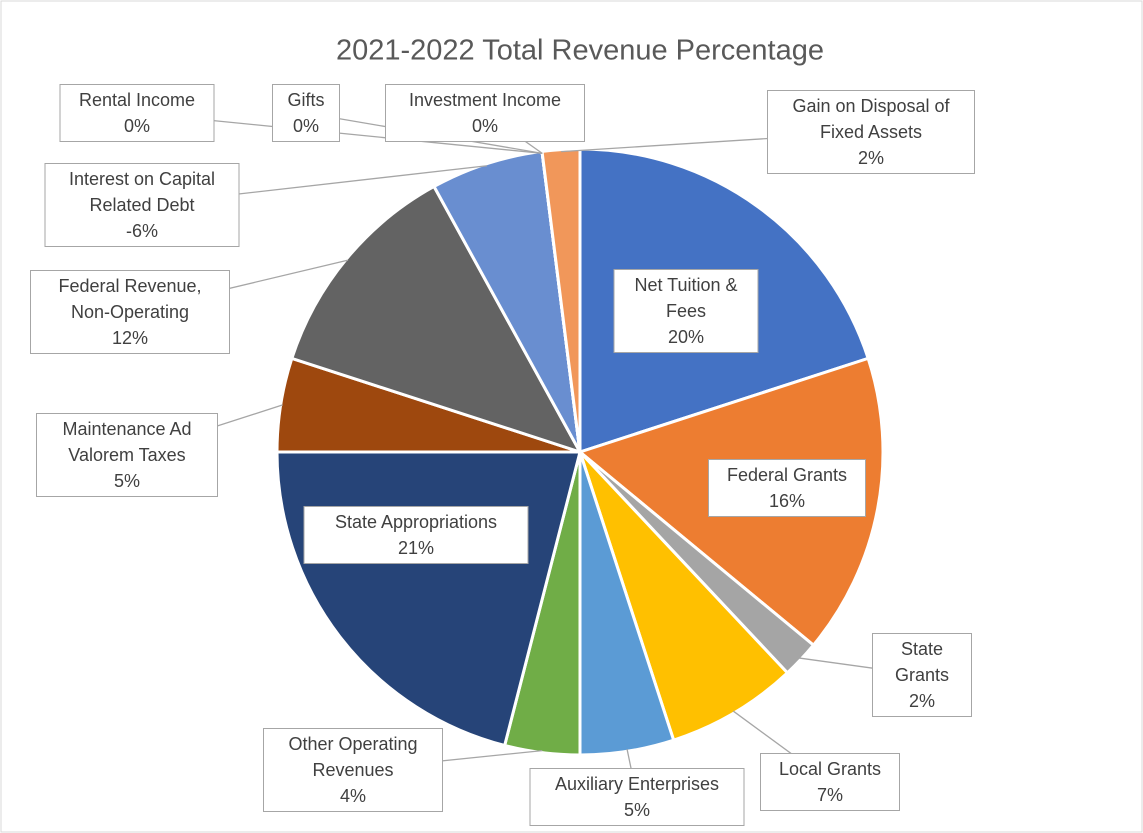 This screenshot has width=1143, height=833. I want to click on data-label: State Grants 2%, so click(922, 675).